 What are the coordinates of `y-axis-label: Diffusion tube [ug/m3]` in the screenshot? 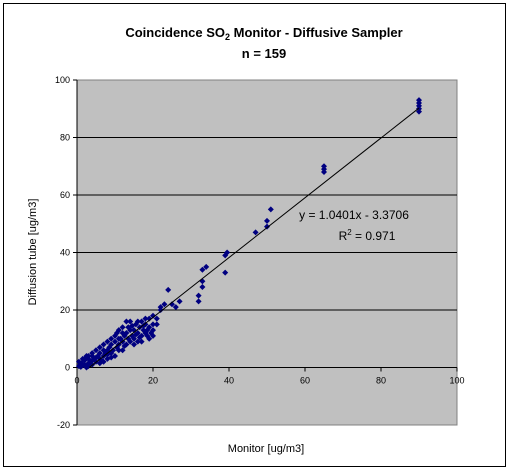 It's located at (33, 252).